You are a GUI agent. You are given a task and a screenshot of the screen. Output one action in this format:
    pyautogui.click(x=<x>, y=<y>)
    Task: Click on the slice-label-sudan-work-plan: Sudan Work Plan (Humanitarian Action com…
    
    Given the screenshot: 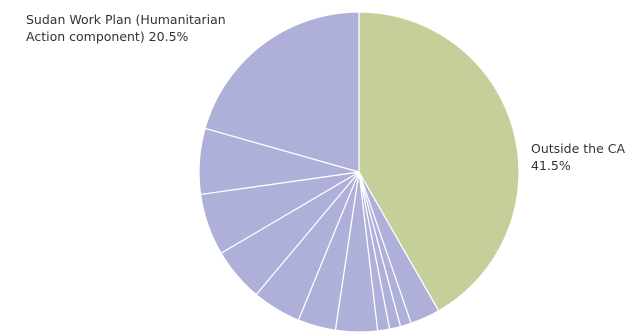 What is the action you would take?
    pyautogui.click(x=126, y=28)
    